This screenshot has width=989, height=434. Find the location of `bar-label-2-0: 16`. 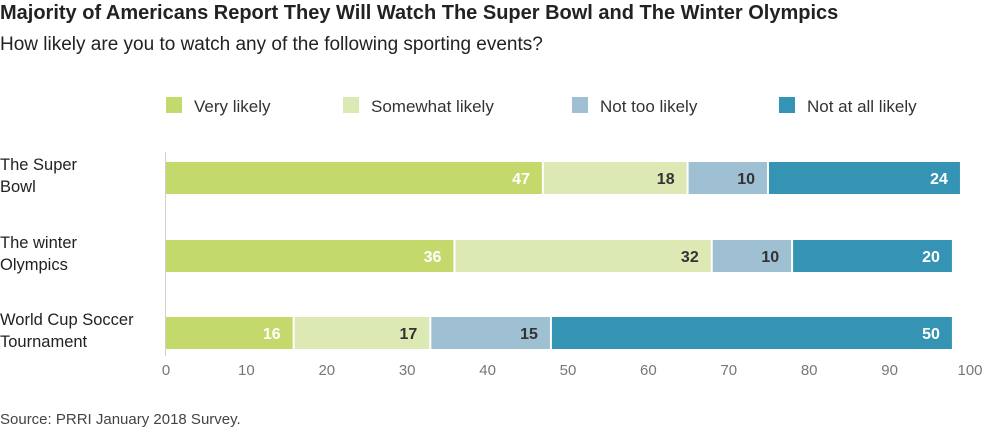

bar-label-2-0: 16 is located at coordinates (272, 334).